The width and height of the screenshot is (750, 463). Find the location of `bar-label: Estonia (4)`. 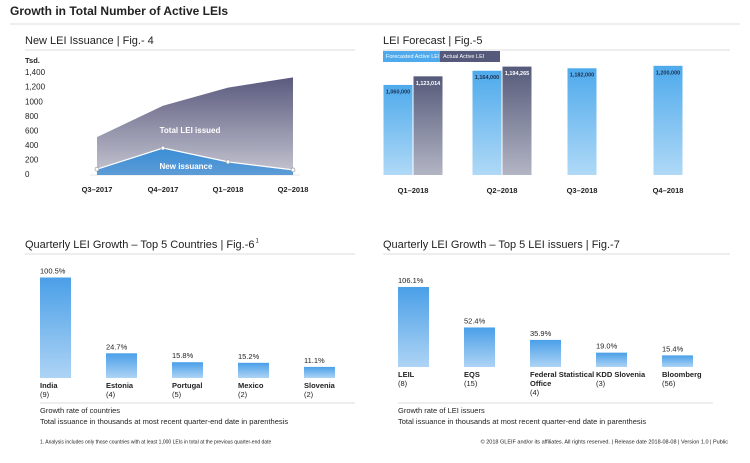

bar-label: Estonia (4) is located at coordinates (139, 390).